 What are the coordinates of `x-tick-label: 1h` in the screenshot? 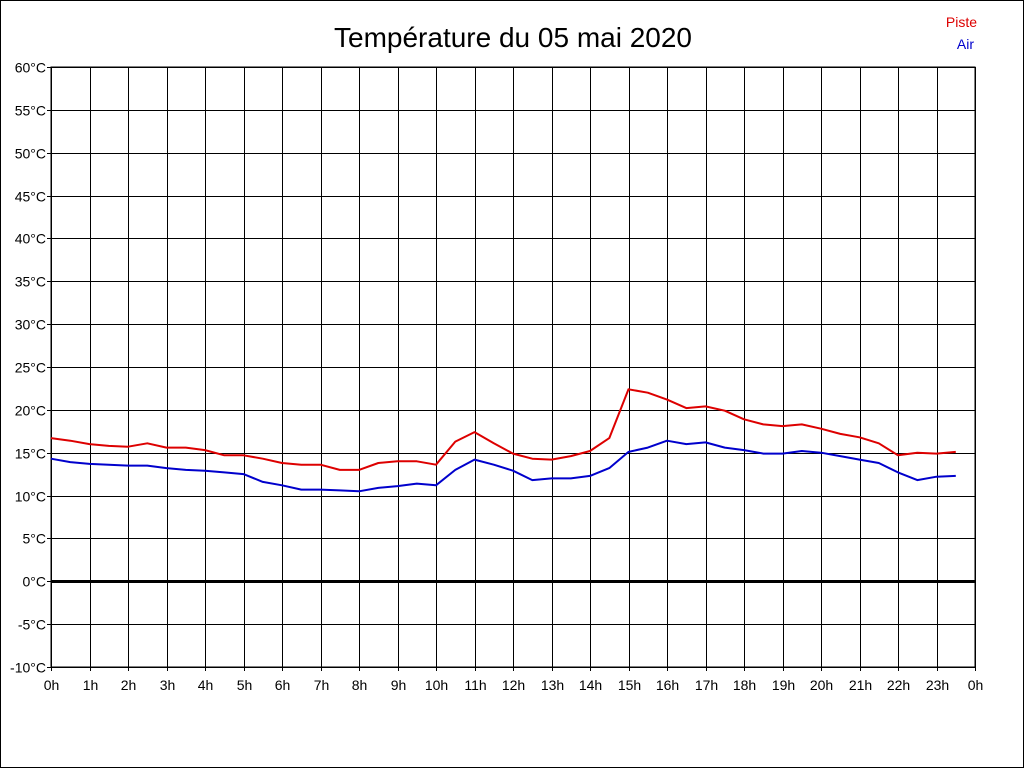 It's located at (91, 685).